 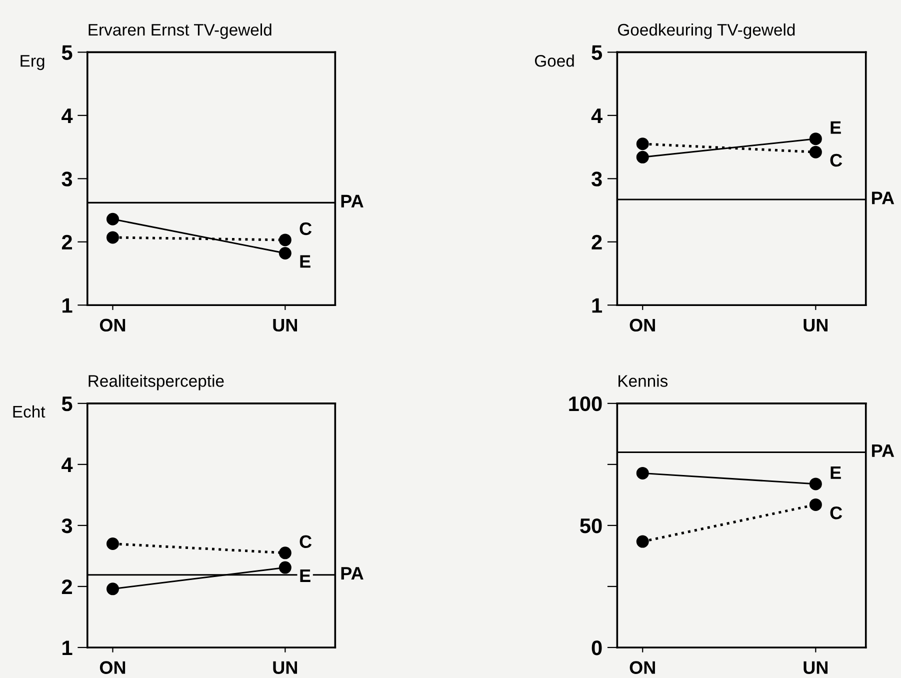 I want to click on y-tick-label: 0, so click(x=597, y=648).